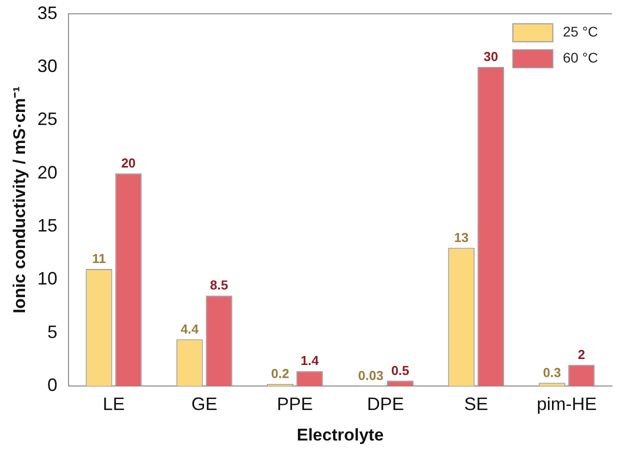 The image size is (640, 452). Describe the element at coordinates (476, 404) in the screenshot. I see `x-tick-label: SE` at that location.